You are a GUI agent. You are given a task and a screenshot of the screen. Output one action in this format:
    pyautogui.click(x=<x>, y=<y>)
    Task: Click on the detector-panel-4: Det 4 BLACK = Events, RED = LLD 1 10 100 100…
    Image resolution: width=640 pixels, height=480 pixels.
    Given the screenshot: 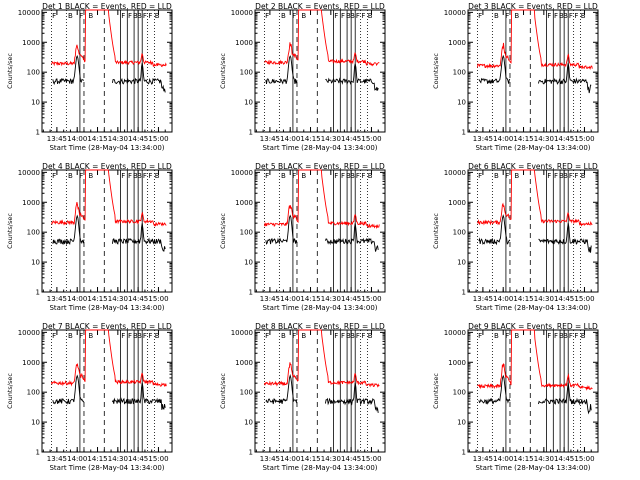 What is the action you would take?
    pyautogui.click(x=89, y=237)
    